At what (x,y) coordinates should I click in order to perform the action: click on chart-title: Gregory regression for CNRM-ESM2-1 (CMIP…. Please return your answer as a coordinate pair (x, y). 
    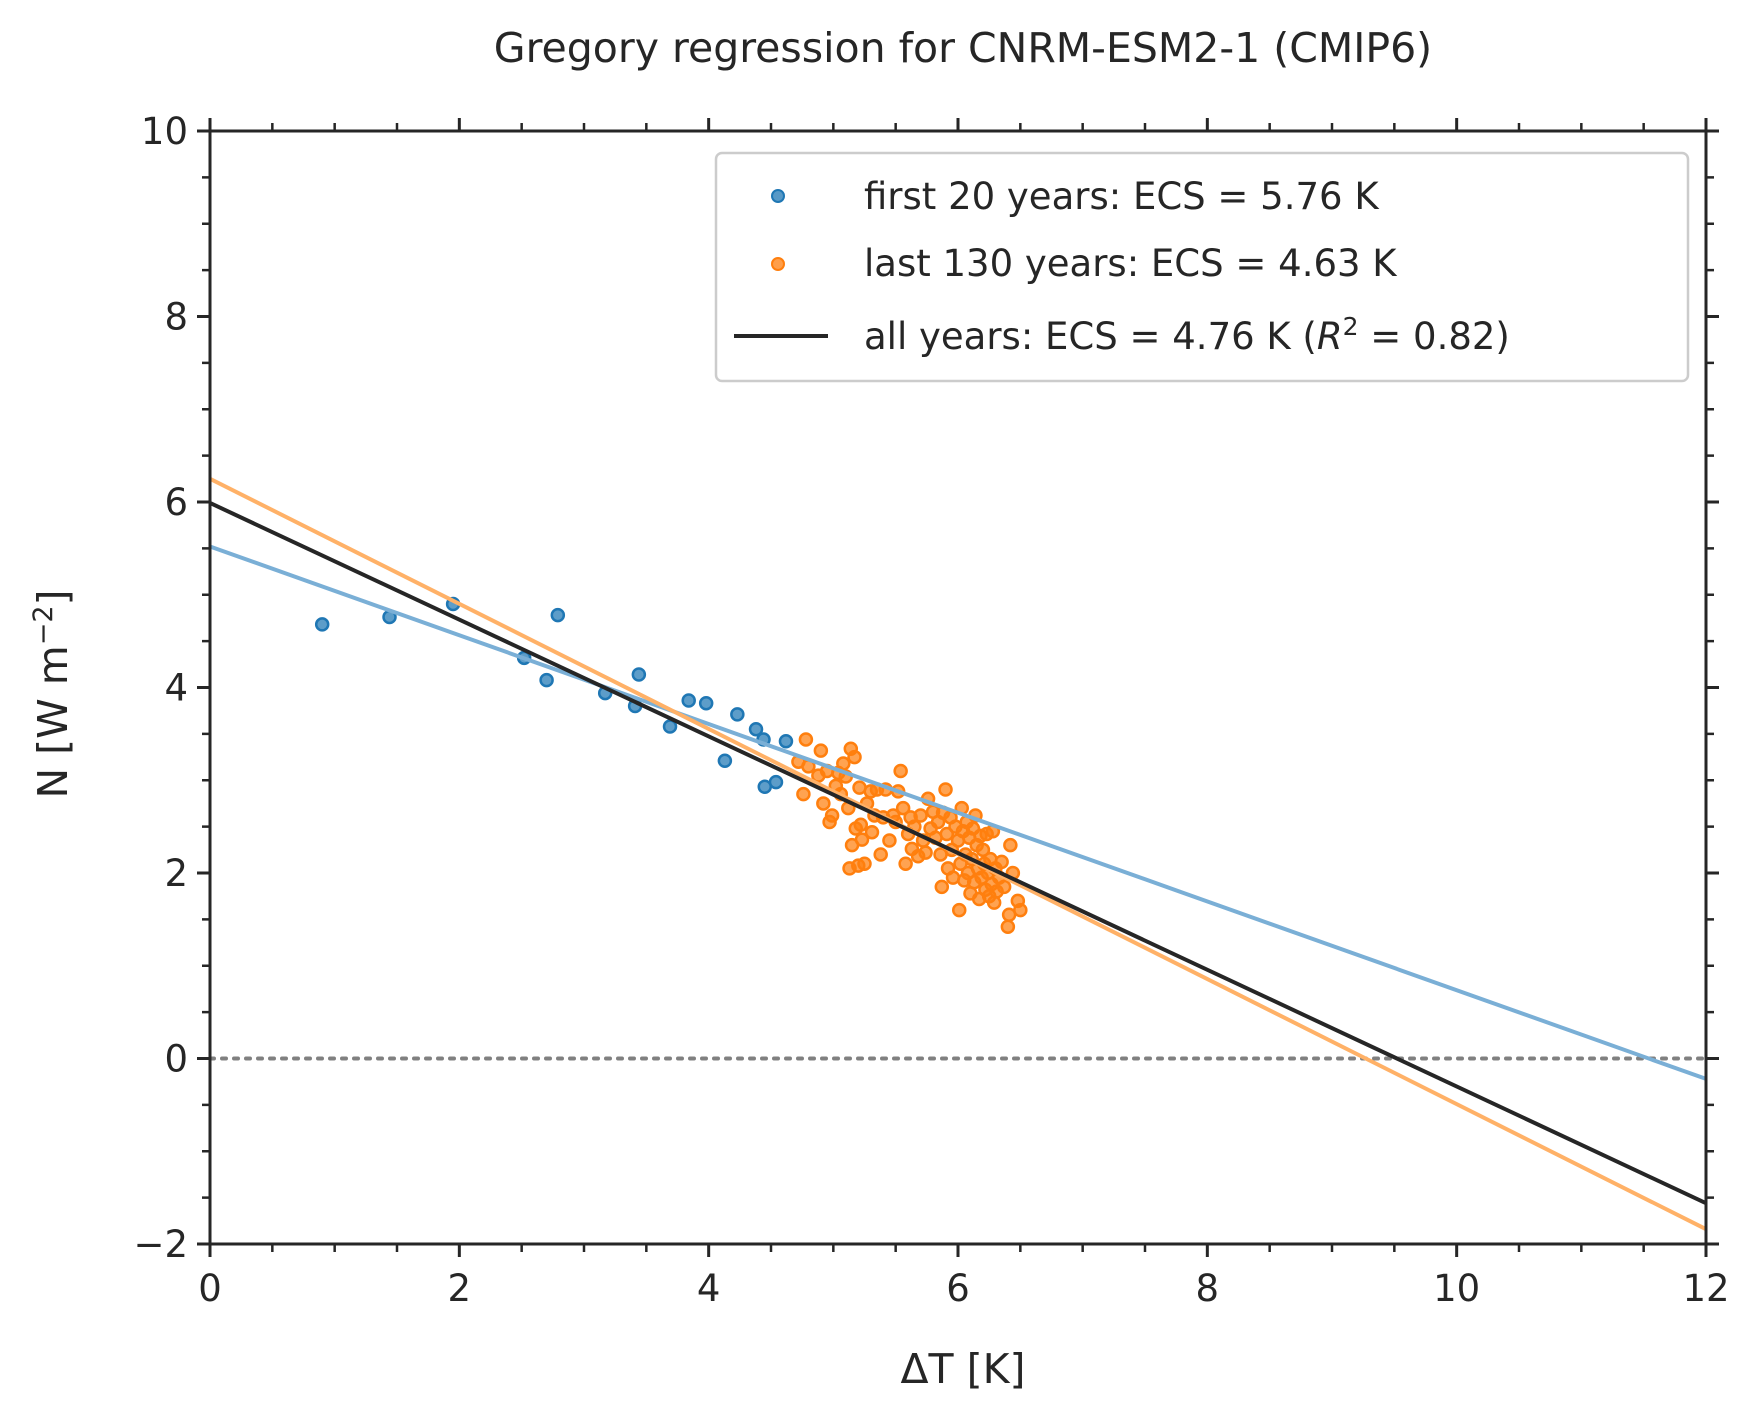
    Looking at the image, I should click on (963, 48).